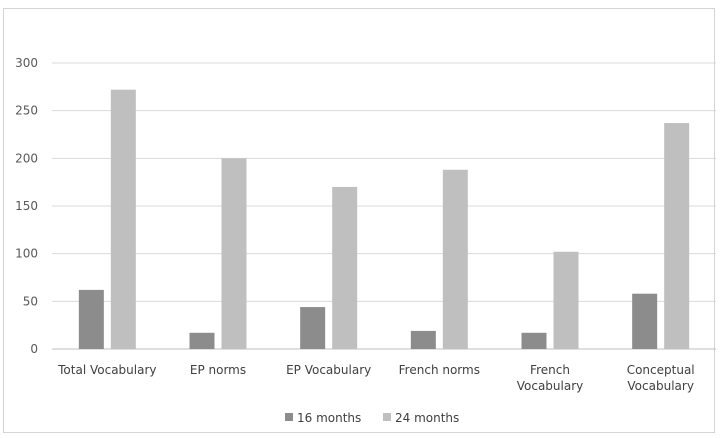 This screenshot has width=722, height=438. What do you see at coordinates (550, 370) in the screenshot?
I see `x-category-label-line: French` at bounding box center [550, 370].